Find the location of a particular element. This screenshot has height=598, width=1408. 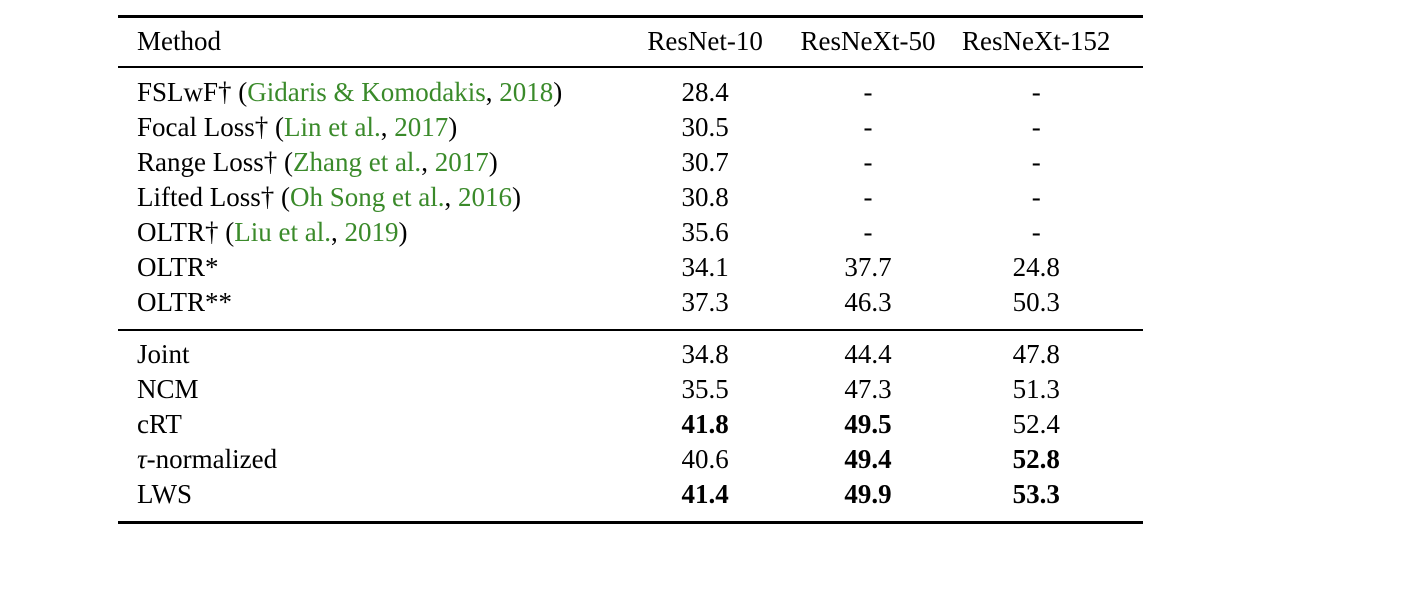

value-resnet-10: 30.5 is located at coordinates (705, 127).